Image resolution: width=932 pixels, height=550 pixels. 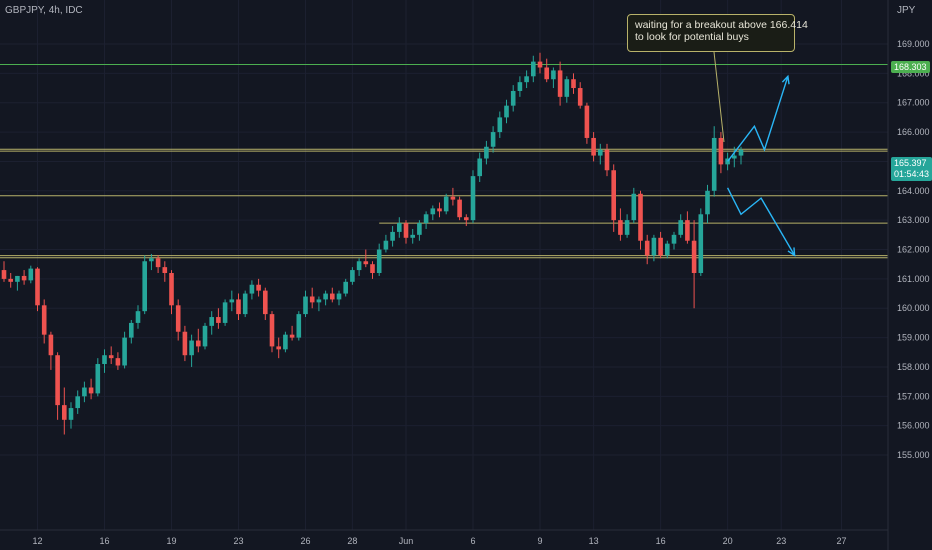 What do you see at coordinates (913, 132) in the screenshot?
I see `y-tick-label: 166.000` at bounding box center [913, 132].